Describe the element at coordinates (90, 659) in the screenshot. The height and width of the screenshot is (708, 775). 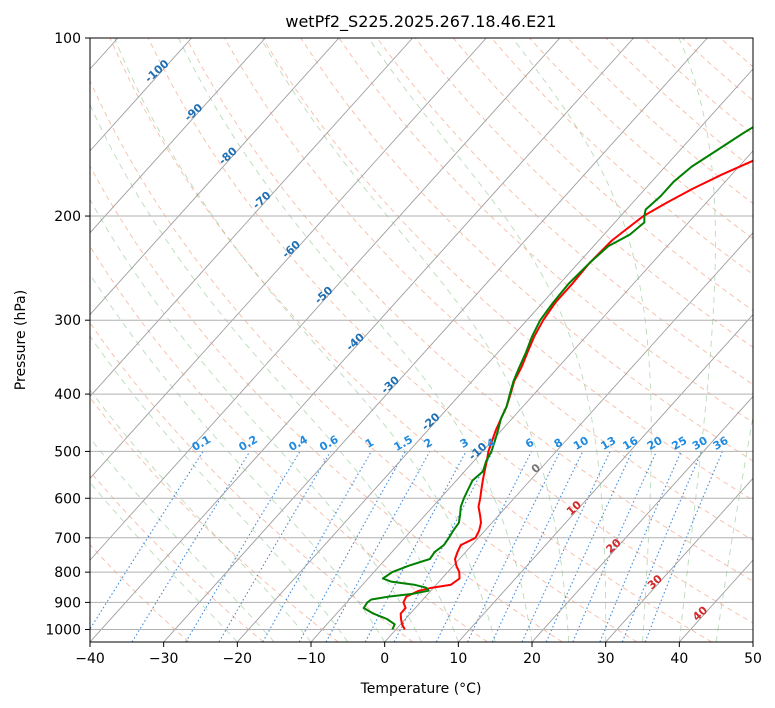
I see `x-tick-label: −40` at that location.